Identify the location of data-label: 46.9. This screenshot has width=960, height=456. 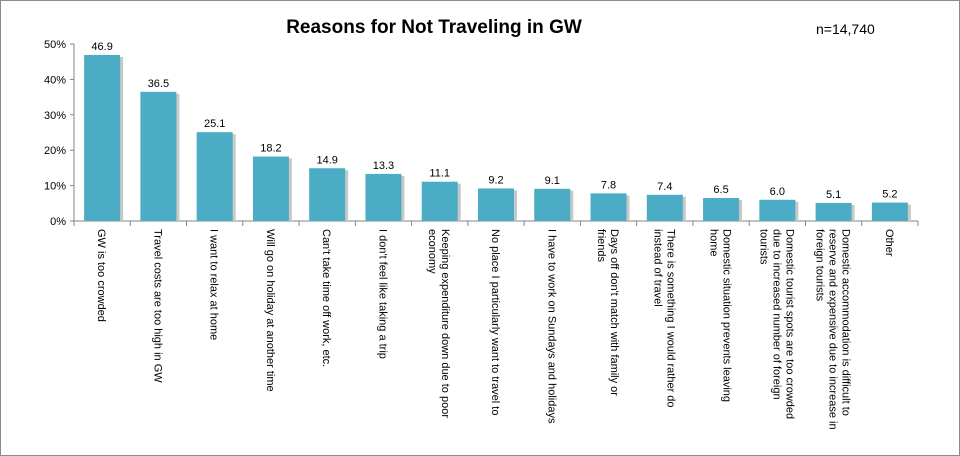
(101, 47).